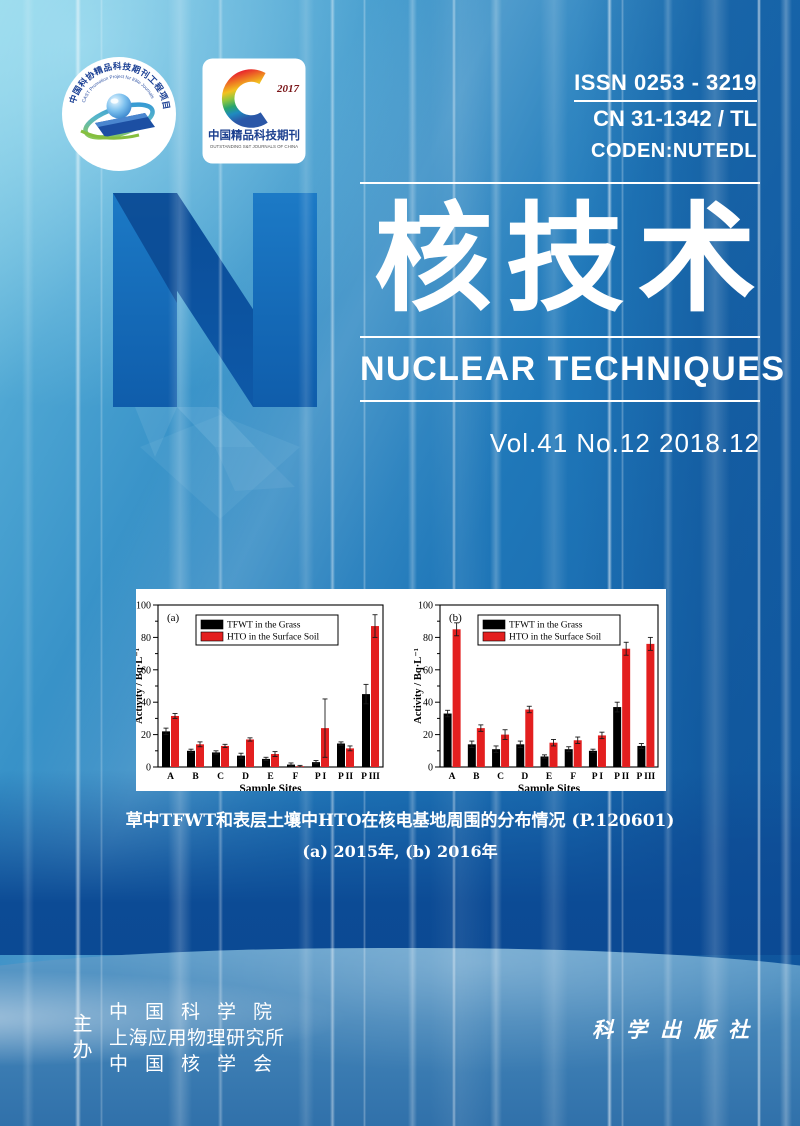 The image size is (800, 1126). What do you see at coordinates (675, 118) in the screenshot?
I see `cn-code: CN 31-1342 / TL` at bounding box center [675, 118].